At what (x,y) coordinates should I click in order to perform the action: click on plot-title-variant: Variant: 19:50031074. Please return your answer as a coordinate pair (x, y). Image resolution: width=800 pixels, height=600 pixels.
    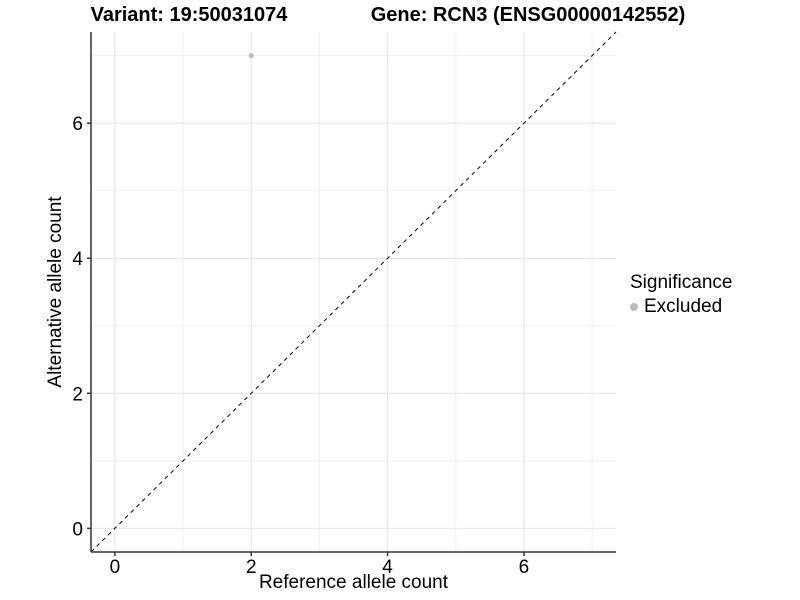
    Looking at the image, I should click on (189, 15).